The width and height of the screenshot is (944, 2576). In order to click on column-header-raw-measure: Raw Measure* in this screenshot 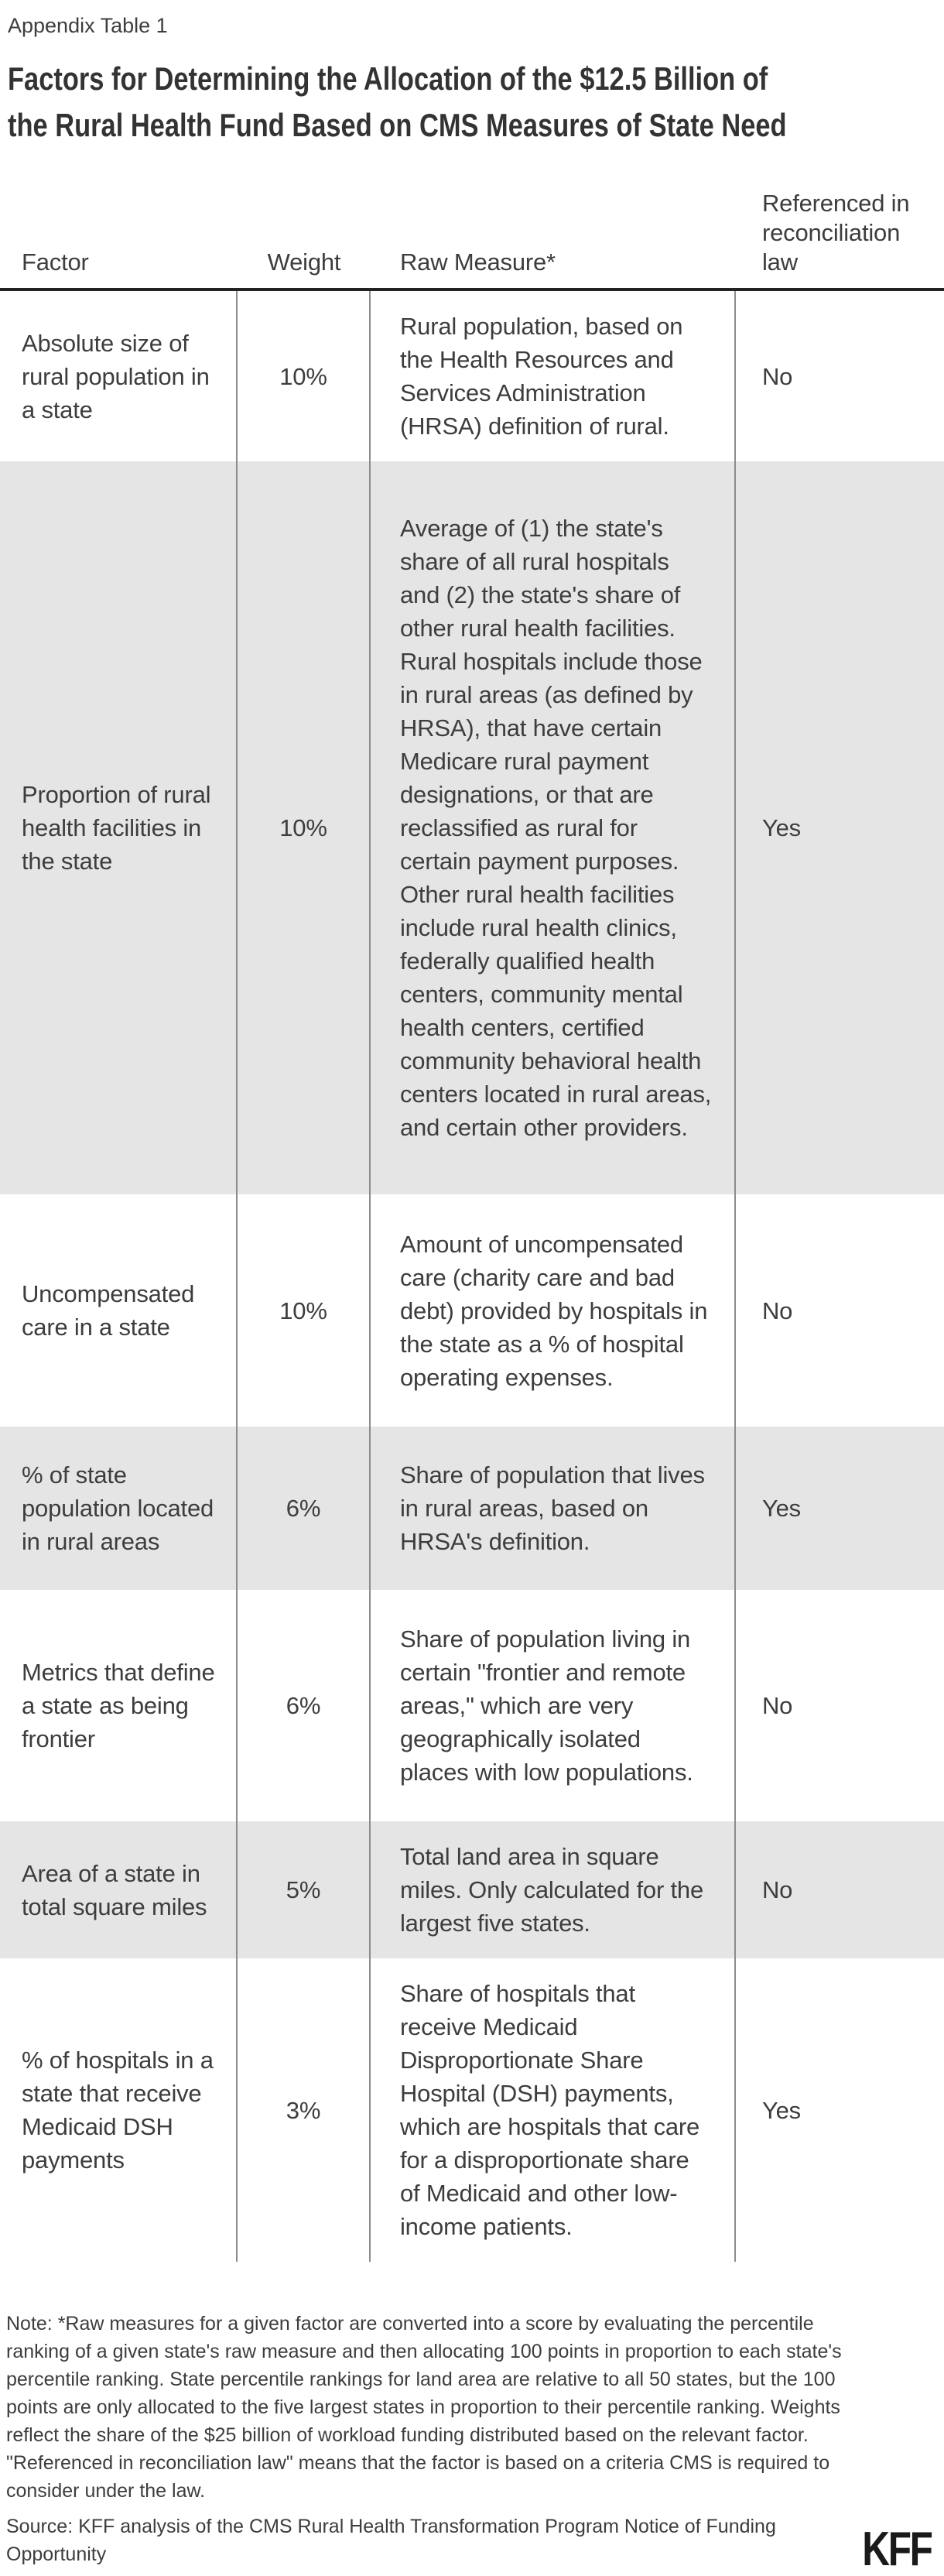, I will do `click(478, 262)`.